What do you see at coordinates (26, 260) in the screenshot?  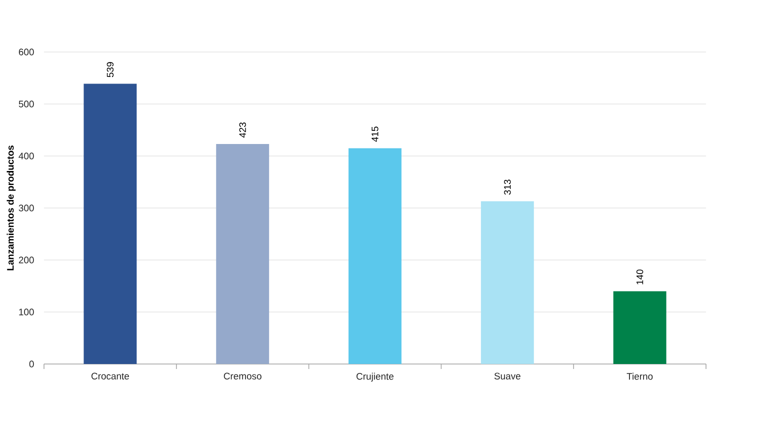 I see `y-tick-label: 200` at bounding box center [26, 260].